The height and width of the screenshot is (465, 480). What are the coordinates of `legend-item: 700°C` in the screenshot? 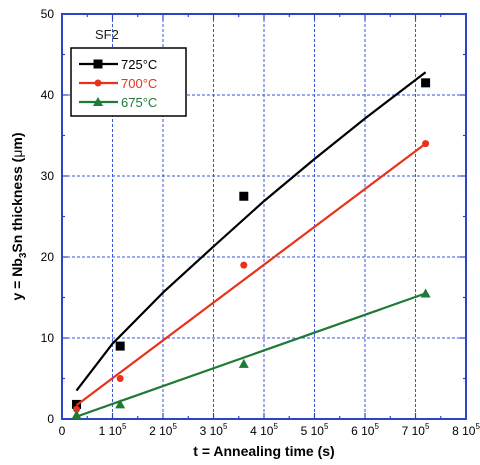 It's located at (118, 83).